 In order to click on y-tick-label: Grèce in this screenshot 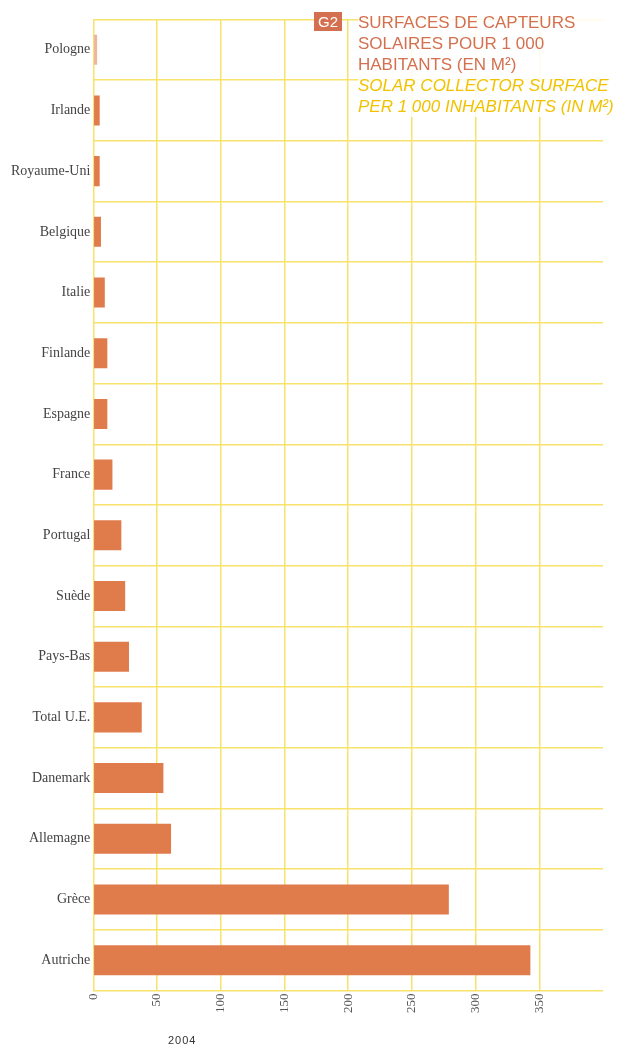, I will do `click(73, 899)`.